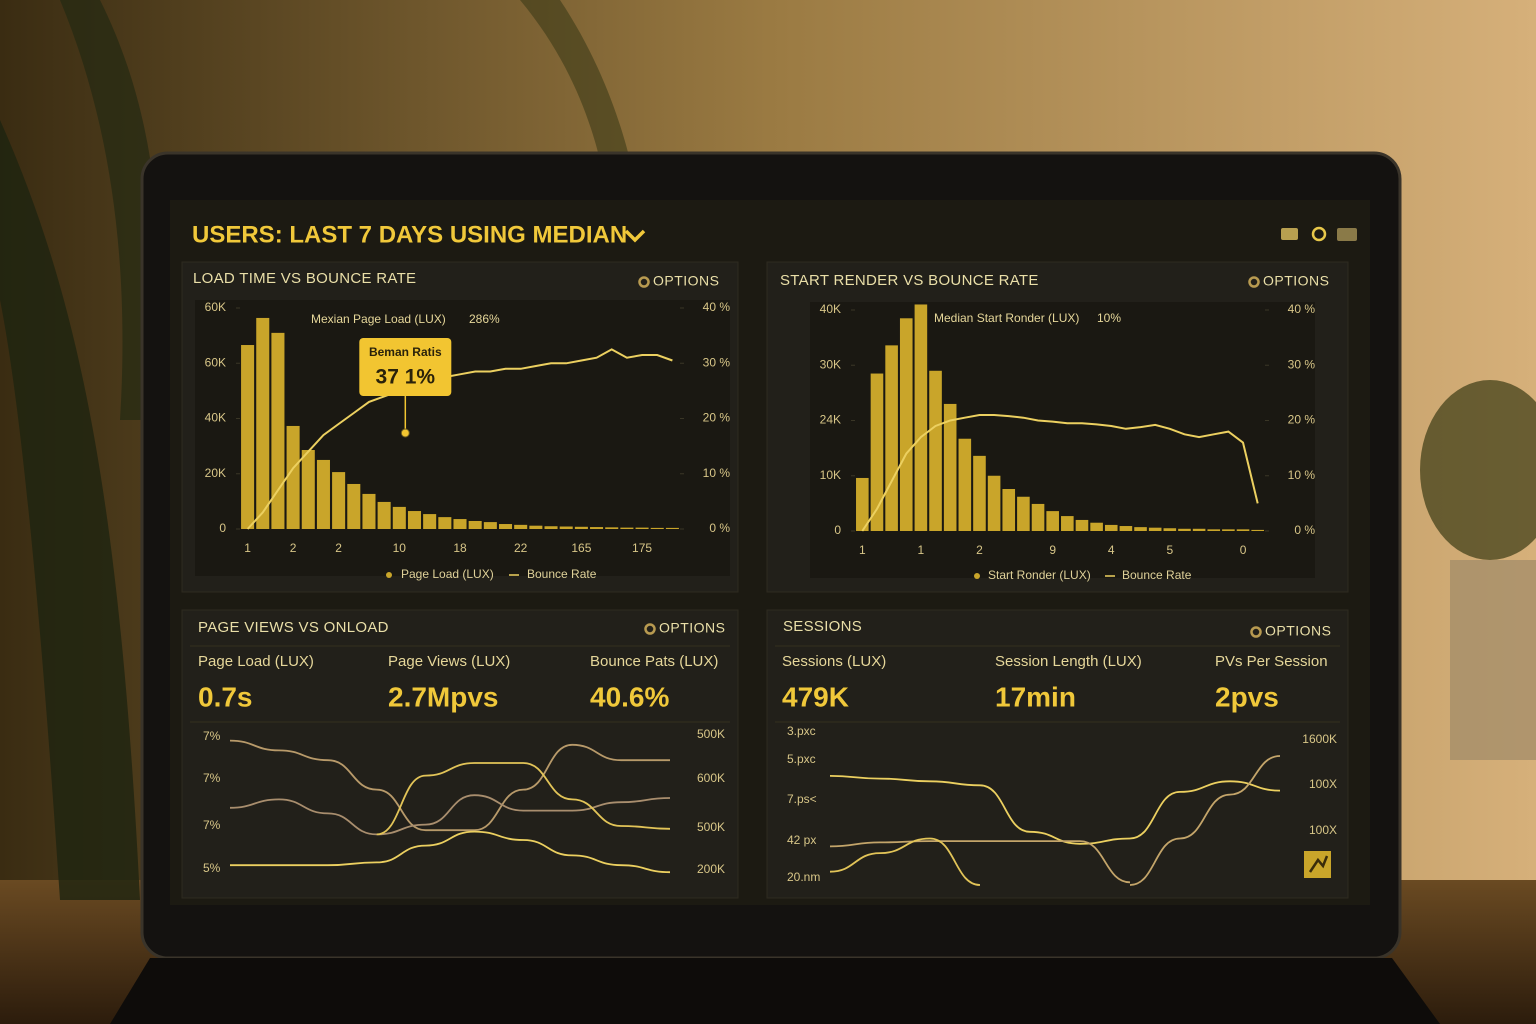 The height and width of the screenshot is (1024, 1536). Describe the element at coordinates (443, 696) in the screenshot. I see `metric-value: 2.7Mpvs` at that location.